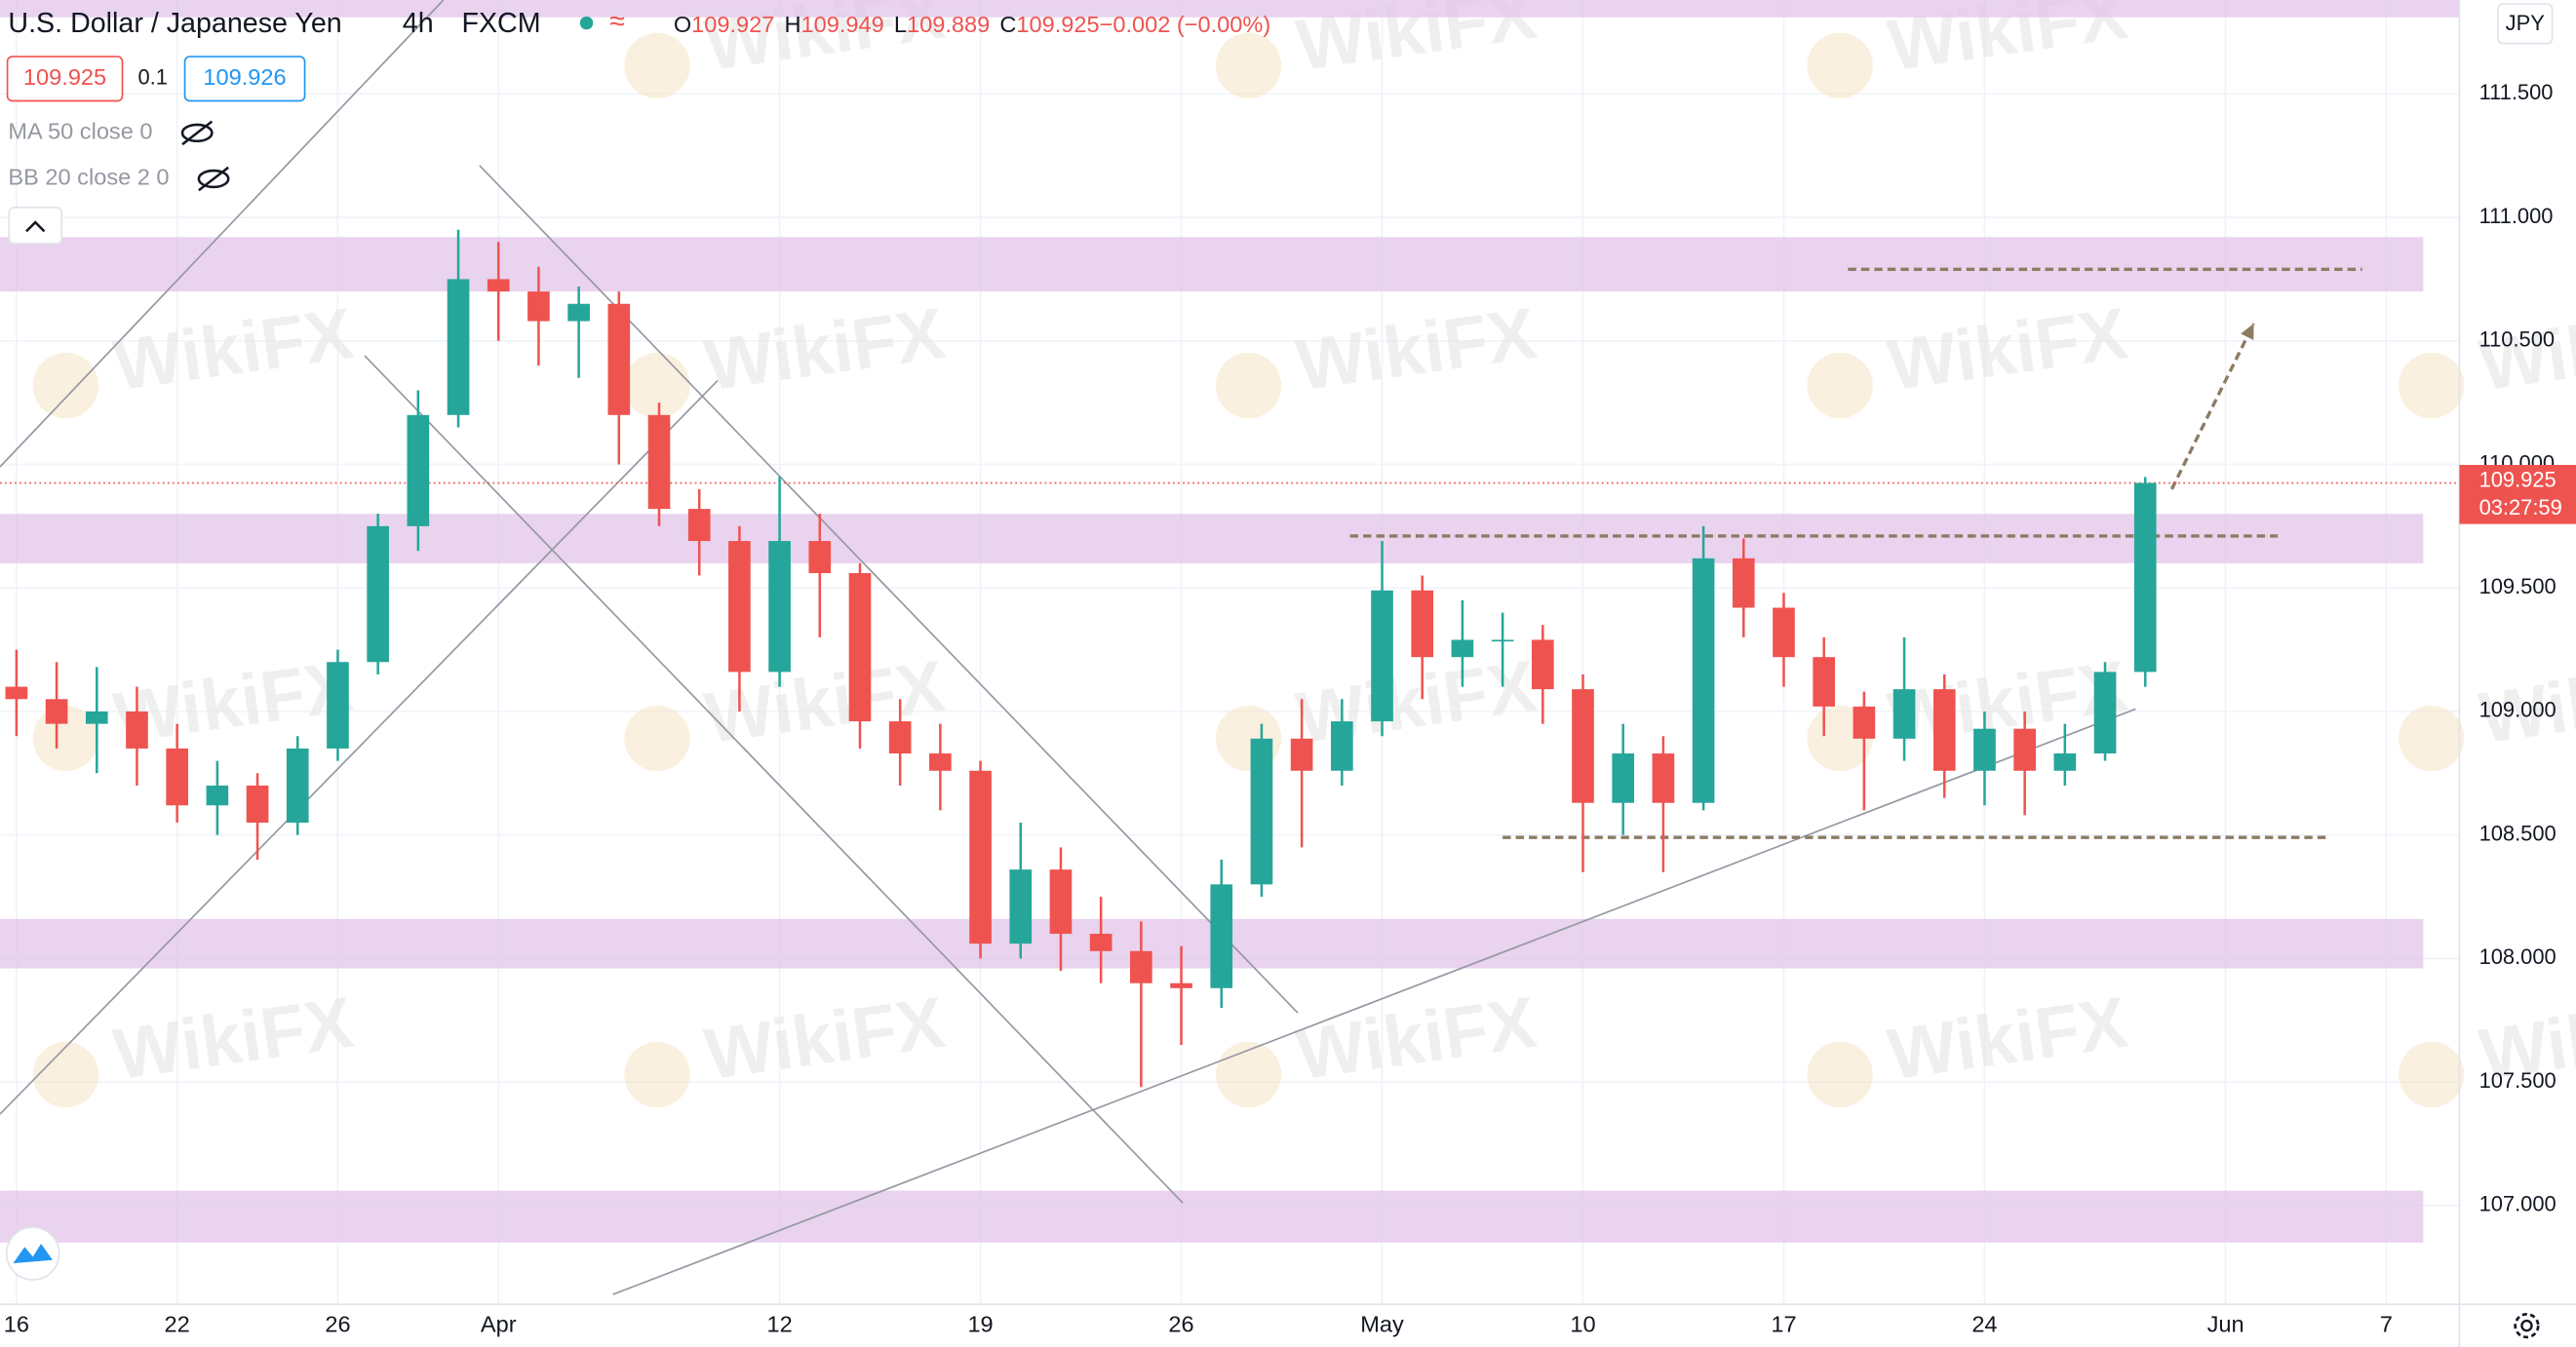 The width and height of the screenshot is (2576, 1347). What do you see at coordinates (1185, 24) in the screenshot?
I see `ohlc-value: −0.002 (−0.00%)` at bounding box center [1185, 24].